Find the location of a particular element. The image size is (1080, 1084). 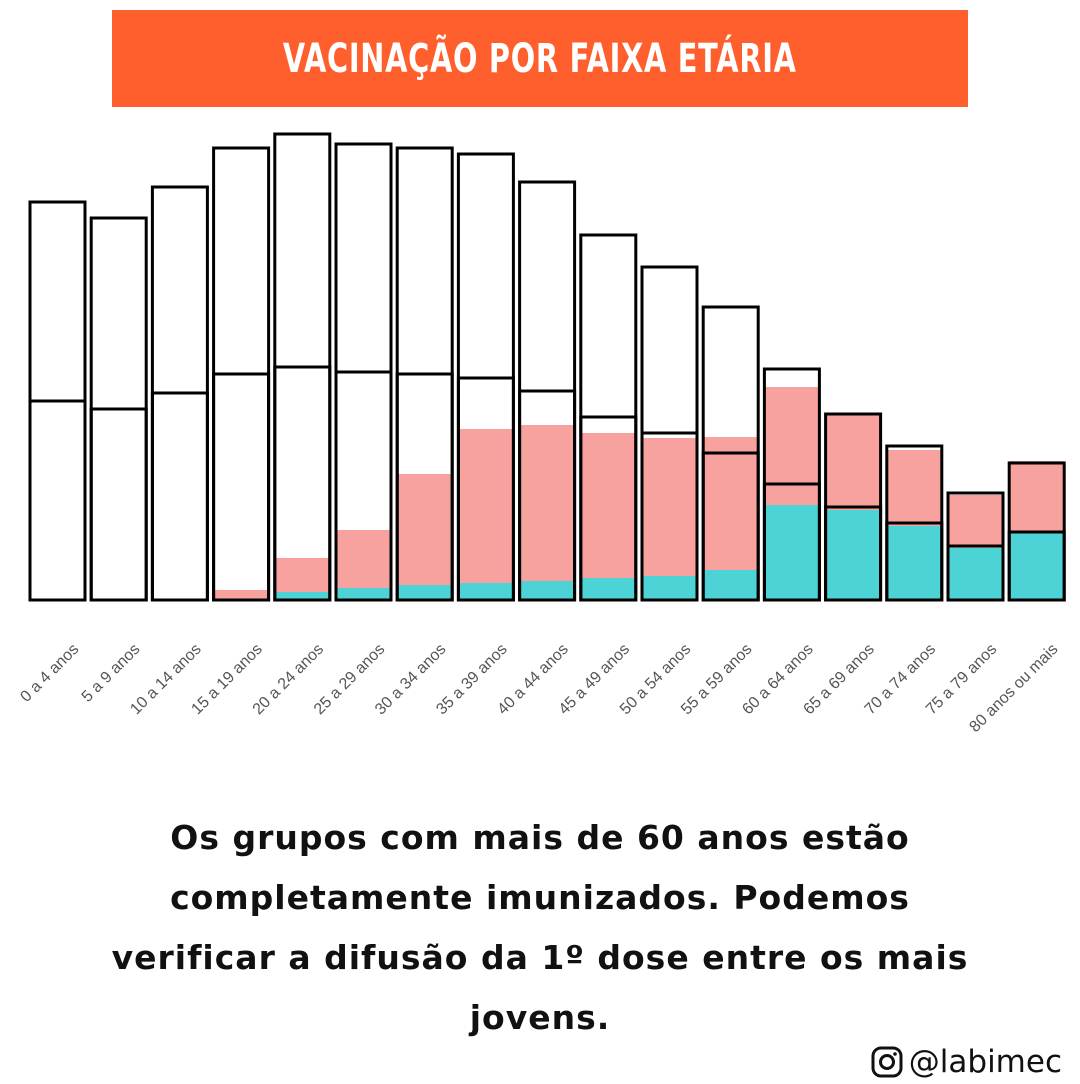

x-tick-label-0-a-4-anos: 0 a 4 anos is located at coordinates (49, 673).